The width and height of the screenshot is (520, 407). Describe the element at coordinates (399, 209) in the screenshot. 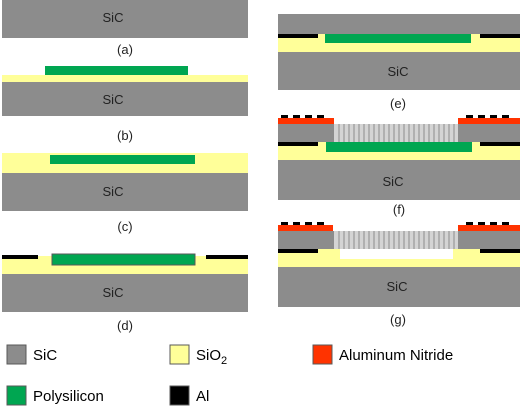

I see `step-caption: (f)` at that location.